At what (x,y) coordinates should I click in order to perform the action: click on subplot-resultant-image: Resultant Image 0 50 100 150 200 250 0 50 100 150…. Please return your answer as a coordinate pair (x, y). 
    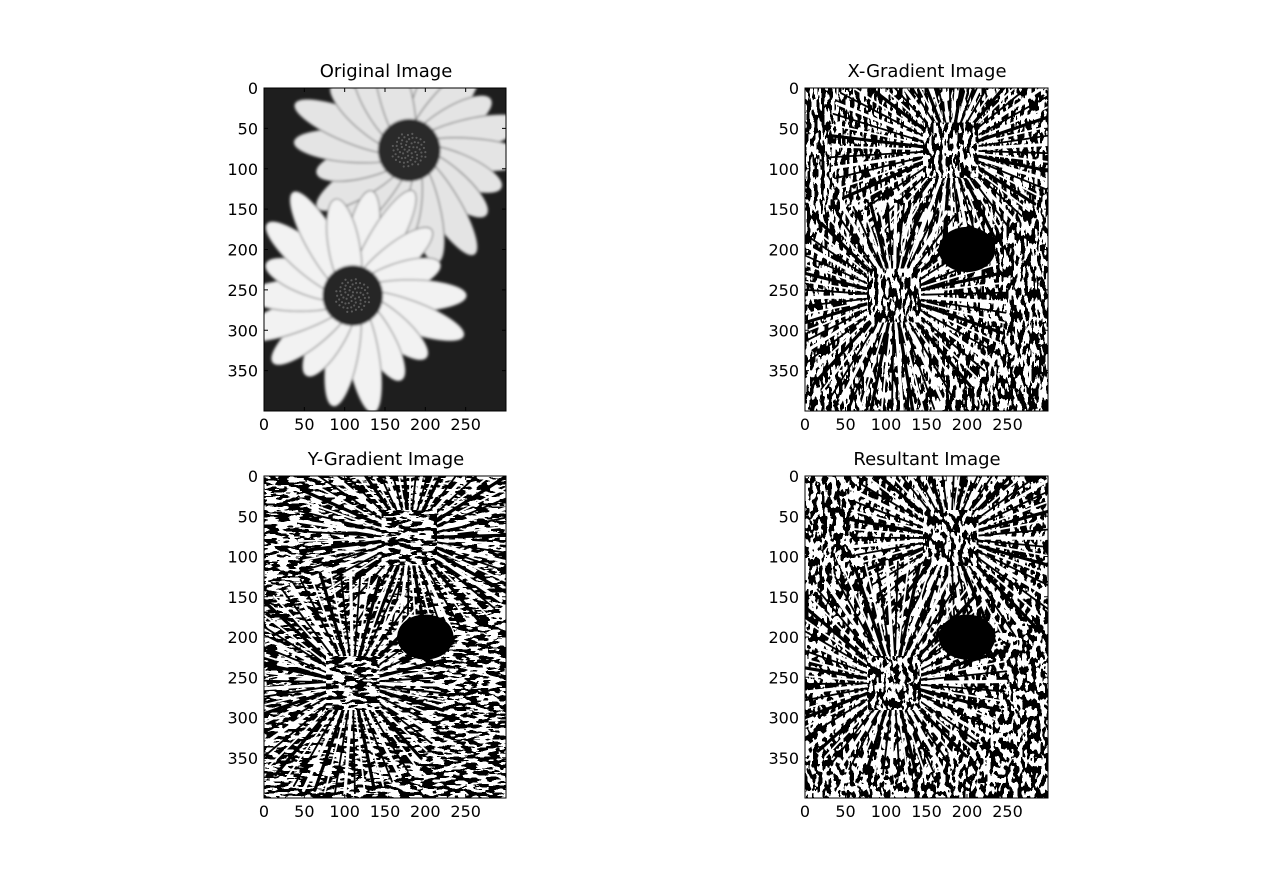
    Looking at the image, I should click on (908, 635).